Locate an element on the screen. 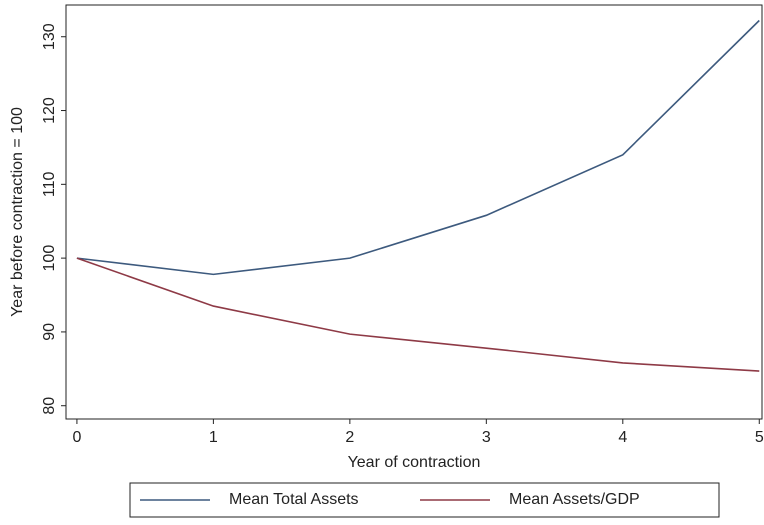 Image resolution: width=764 pixels, height=525 pixels. legend-label: Mean Assets/GDP is located at coordinates (574, 499).